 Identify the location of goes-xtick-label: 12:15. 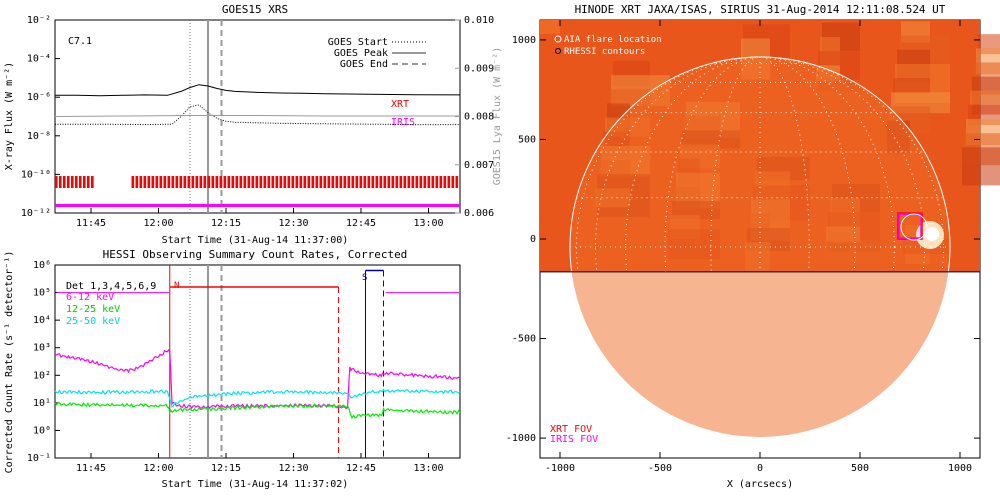
(226, 223).